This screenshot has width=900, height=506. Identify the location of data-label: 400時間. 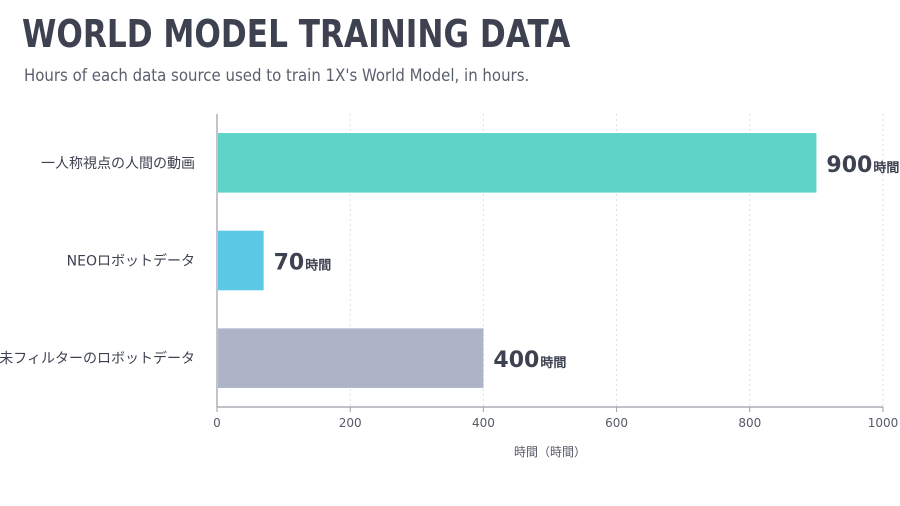
(529, 360).